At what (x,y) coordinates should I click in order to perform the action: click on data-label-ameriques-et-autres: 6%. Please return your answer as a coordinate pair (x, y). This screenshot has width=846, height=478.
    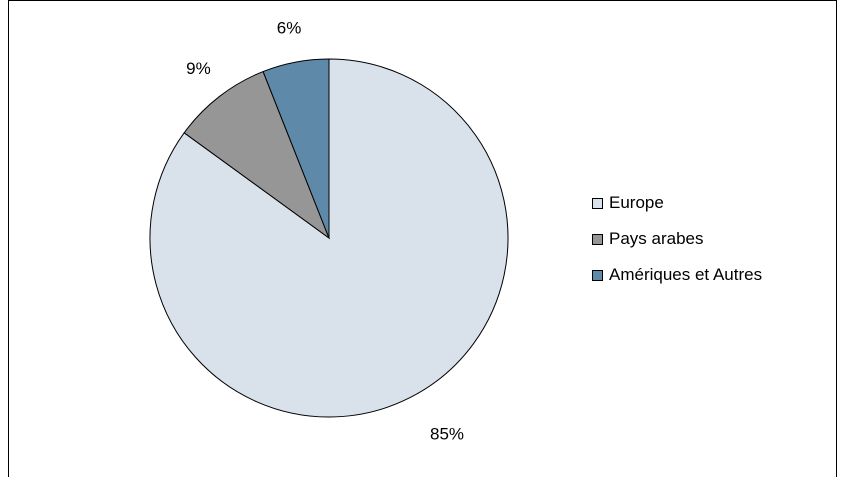
    Looking at the image, I should click on (289, 27).